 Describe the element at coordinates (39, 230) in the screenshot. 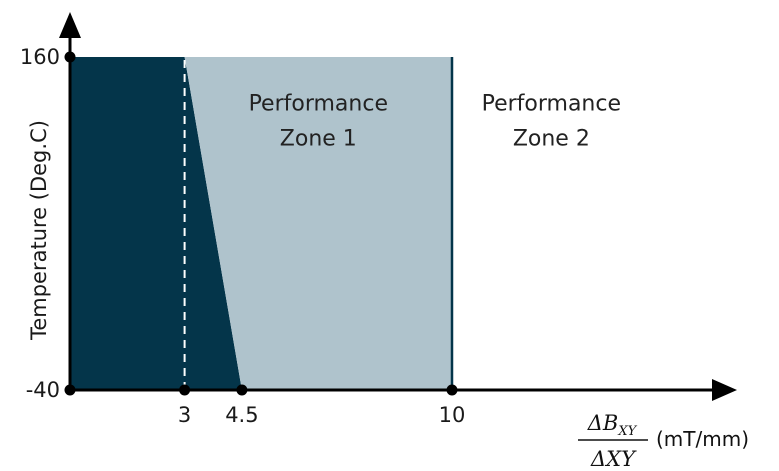

I see `y-axis-label: Temperature (Deg.C)` at that location.